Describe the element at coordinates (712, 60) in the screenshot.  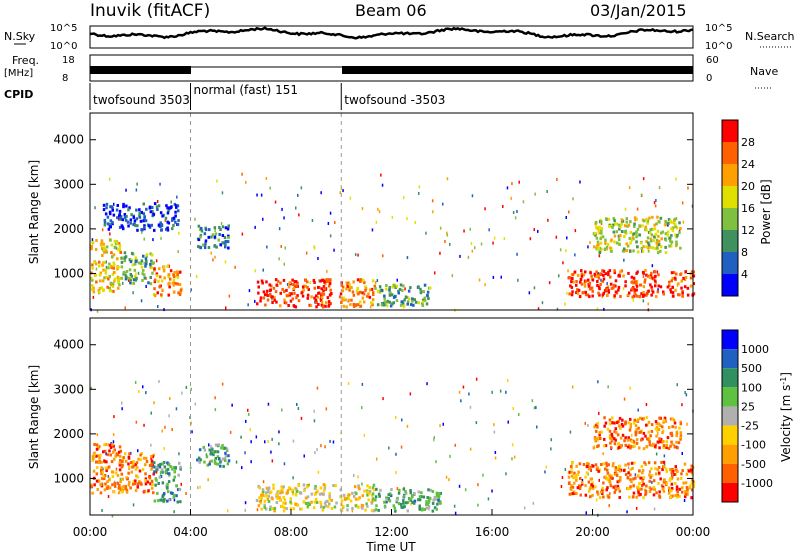
I see `nave-tick-top: 60` at that location.